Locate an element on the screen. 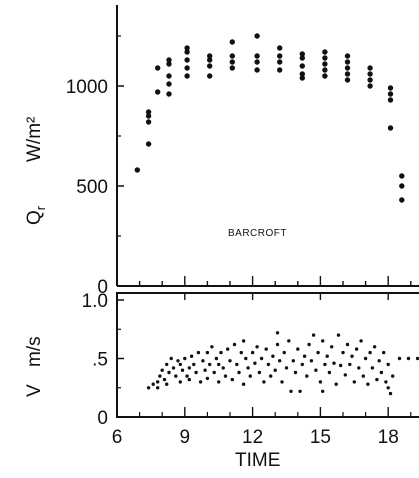 The width and height of the screenshot is (419, 478). qr-yunit: W/m² is located at coordinates (34, 139).